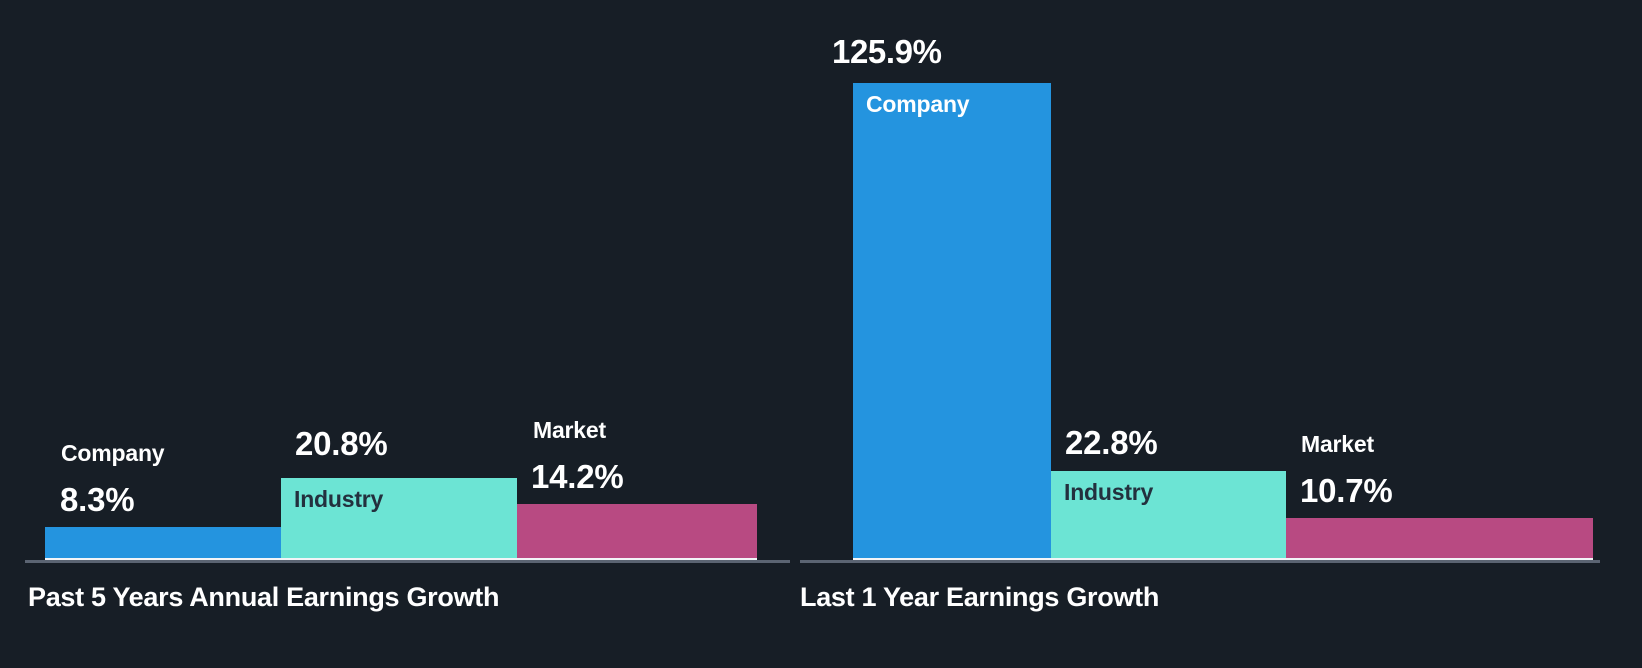 The height and width of the screenshot is (668, 1642). I want to click on bar-value-industry-past5y: 20.8%, so click(341, 443).